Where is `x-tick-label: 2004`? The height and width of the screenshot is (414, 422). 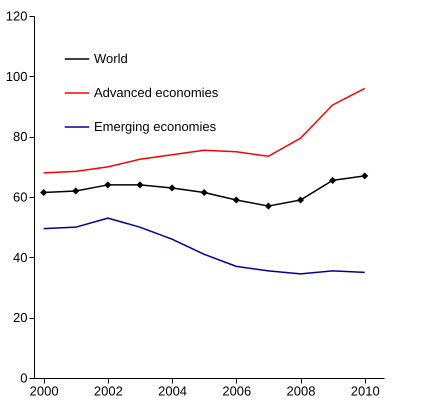
x-tick-label: 2004 is located at coordinates (173, 391).